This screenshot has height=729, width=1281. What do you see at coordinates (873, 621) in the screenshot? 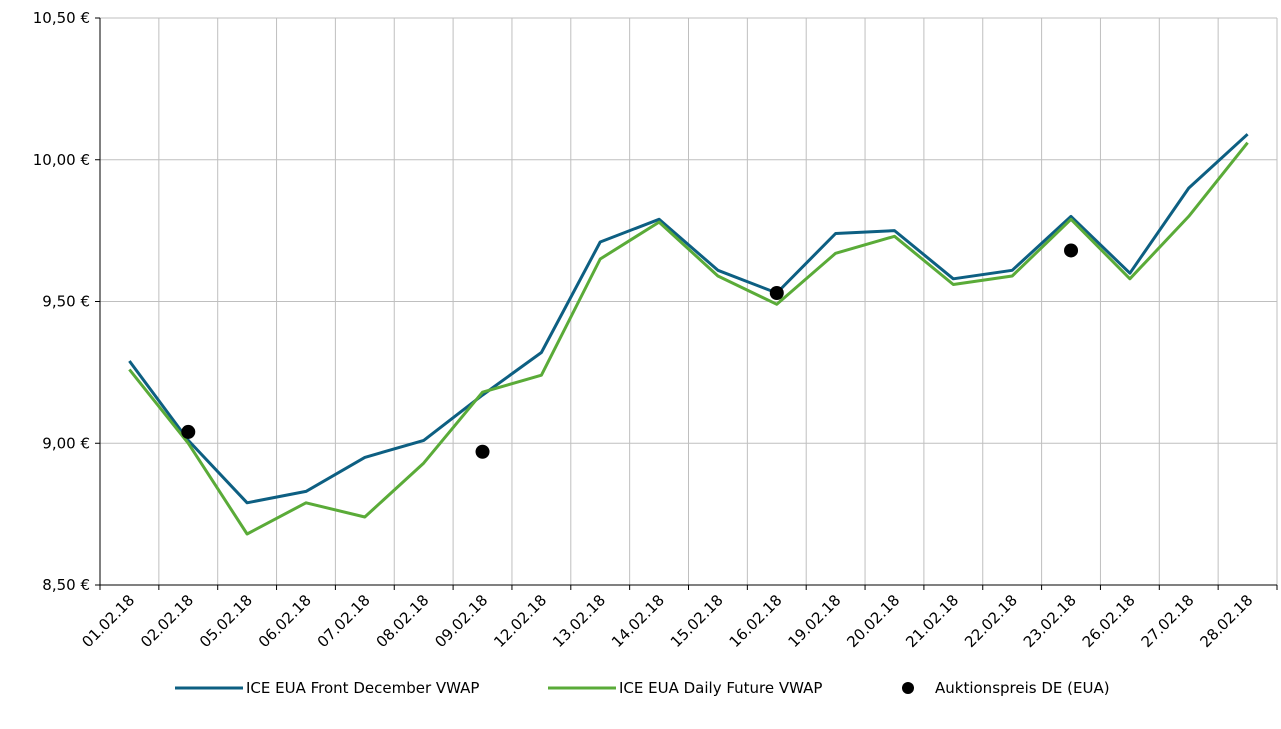
I see `x-tick-label: 20.02.18` at bounding box center [873, 621].